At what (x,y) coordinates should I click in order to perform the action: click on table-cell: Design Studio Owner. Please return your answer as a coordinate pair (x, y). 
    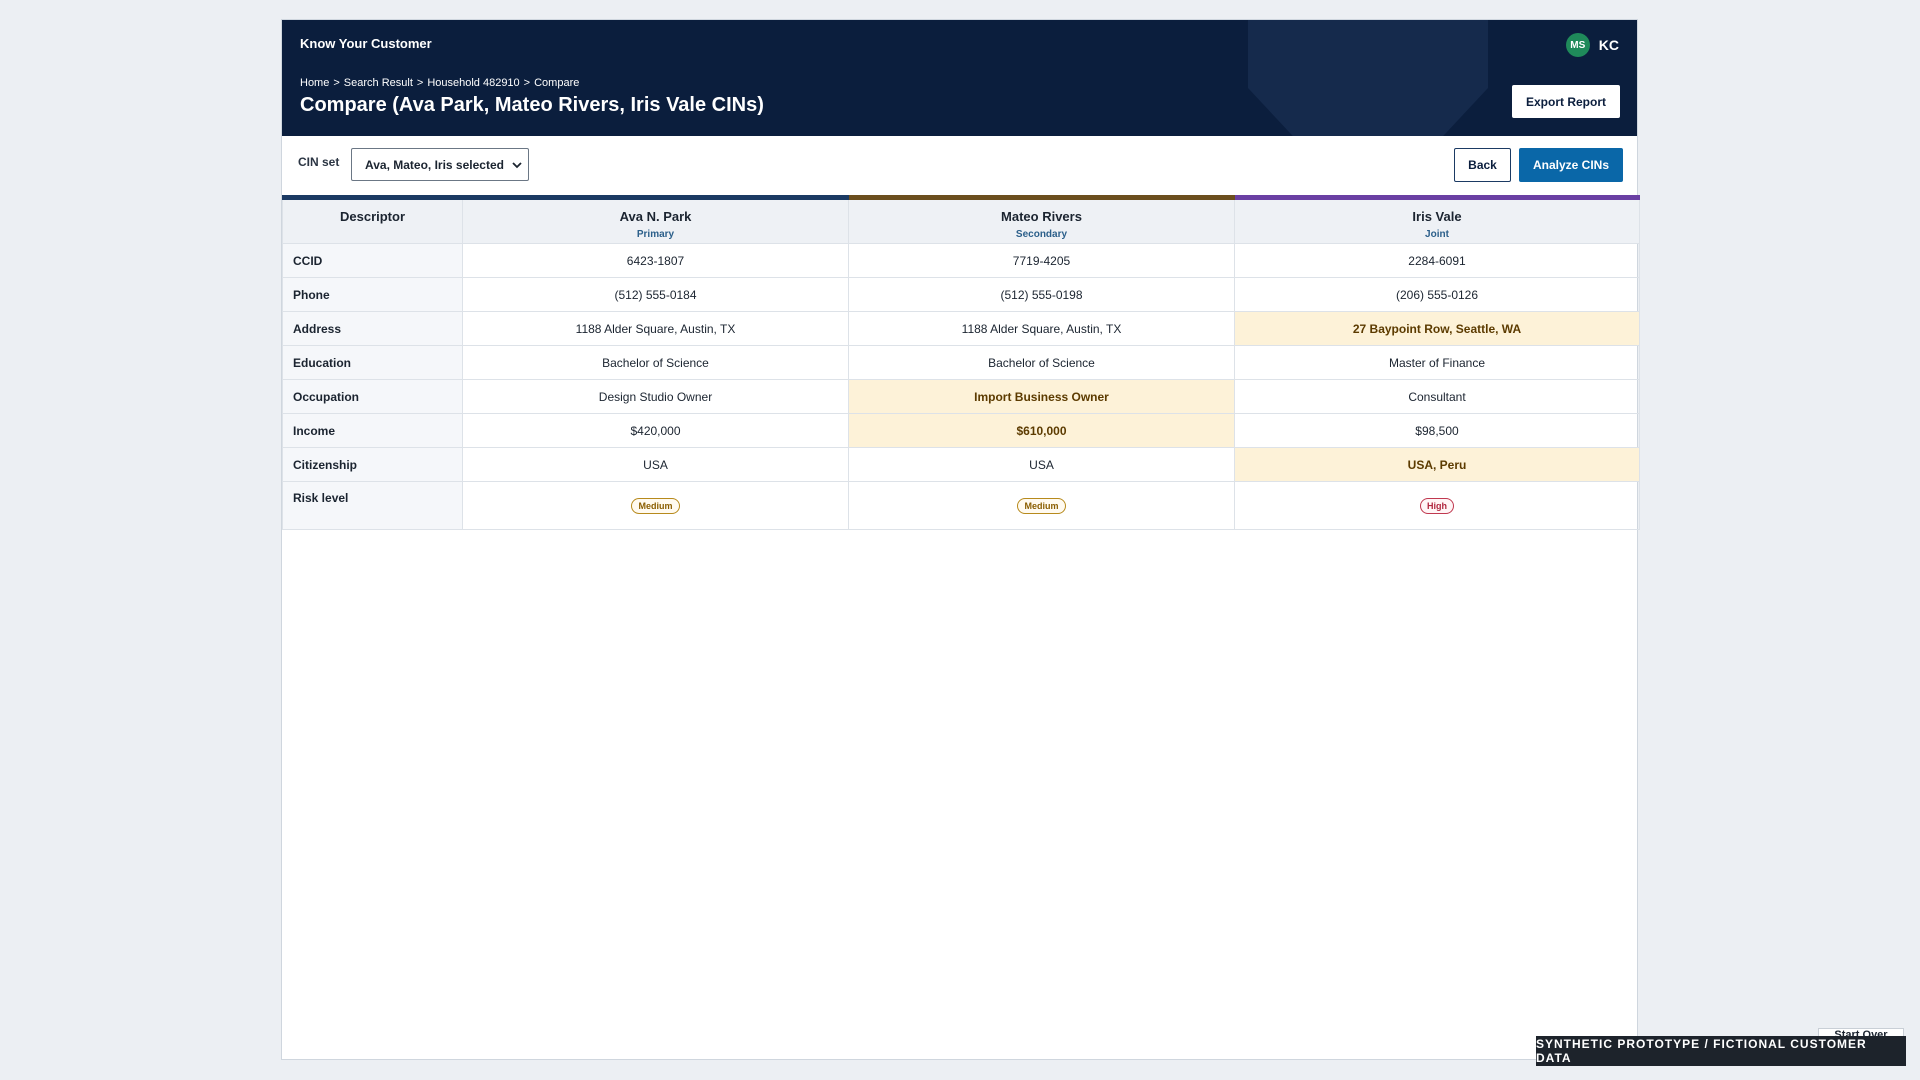
    Looking at the image, I should click on (655, 396).